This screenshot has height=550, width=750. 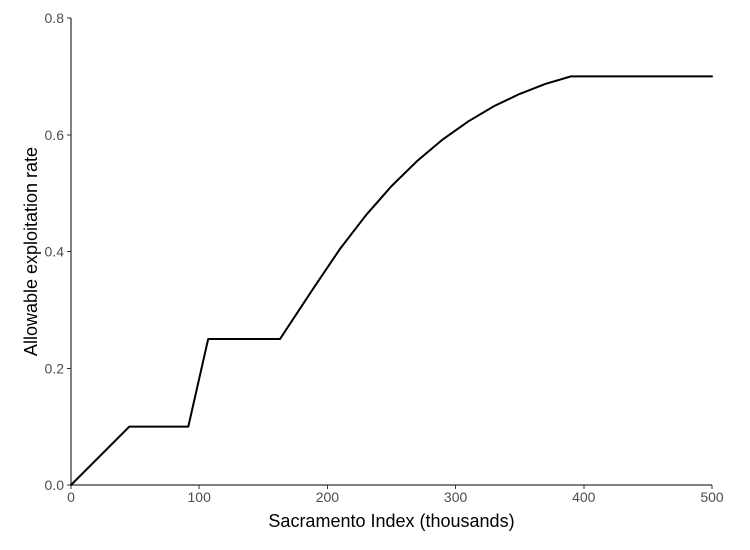 What do you see at coordinates (31, 251) in the screenshot?
I see `y-axis-title: Allowable exploitation rate` at bounding box center [31, 251].